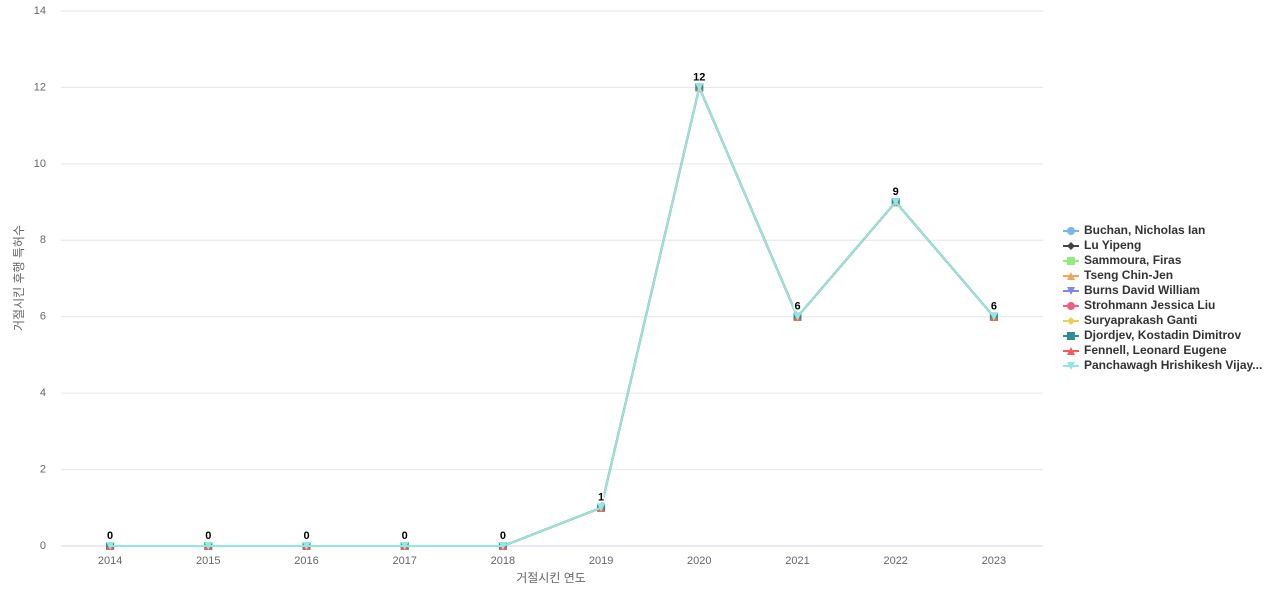  What do you see at coordinates (699, 77) in the screenshot?
I see `data-label: 12` at bounding box center [699, 77].